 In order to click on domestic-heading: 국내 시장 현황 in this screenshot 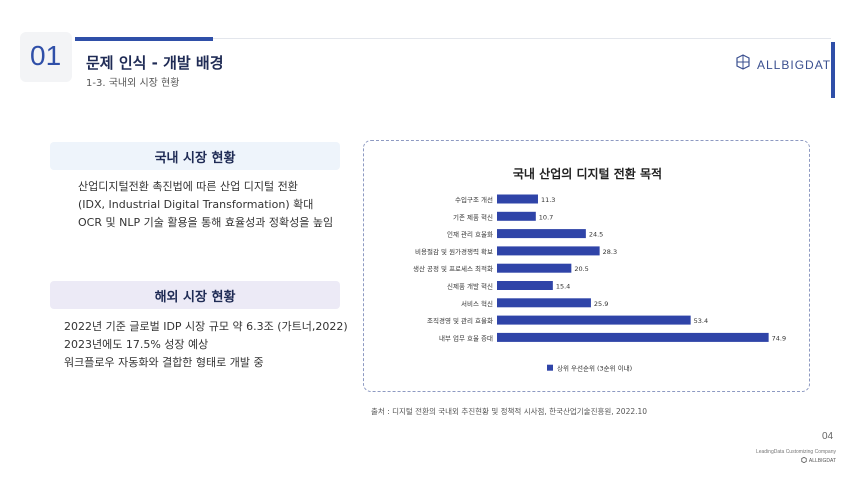, I will do `click(195, 156)`.